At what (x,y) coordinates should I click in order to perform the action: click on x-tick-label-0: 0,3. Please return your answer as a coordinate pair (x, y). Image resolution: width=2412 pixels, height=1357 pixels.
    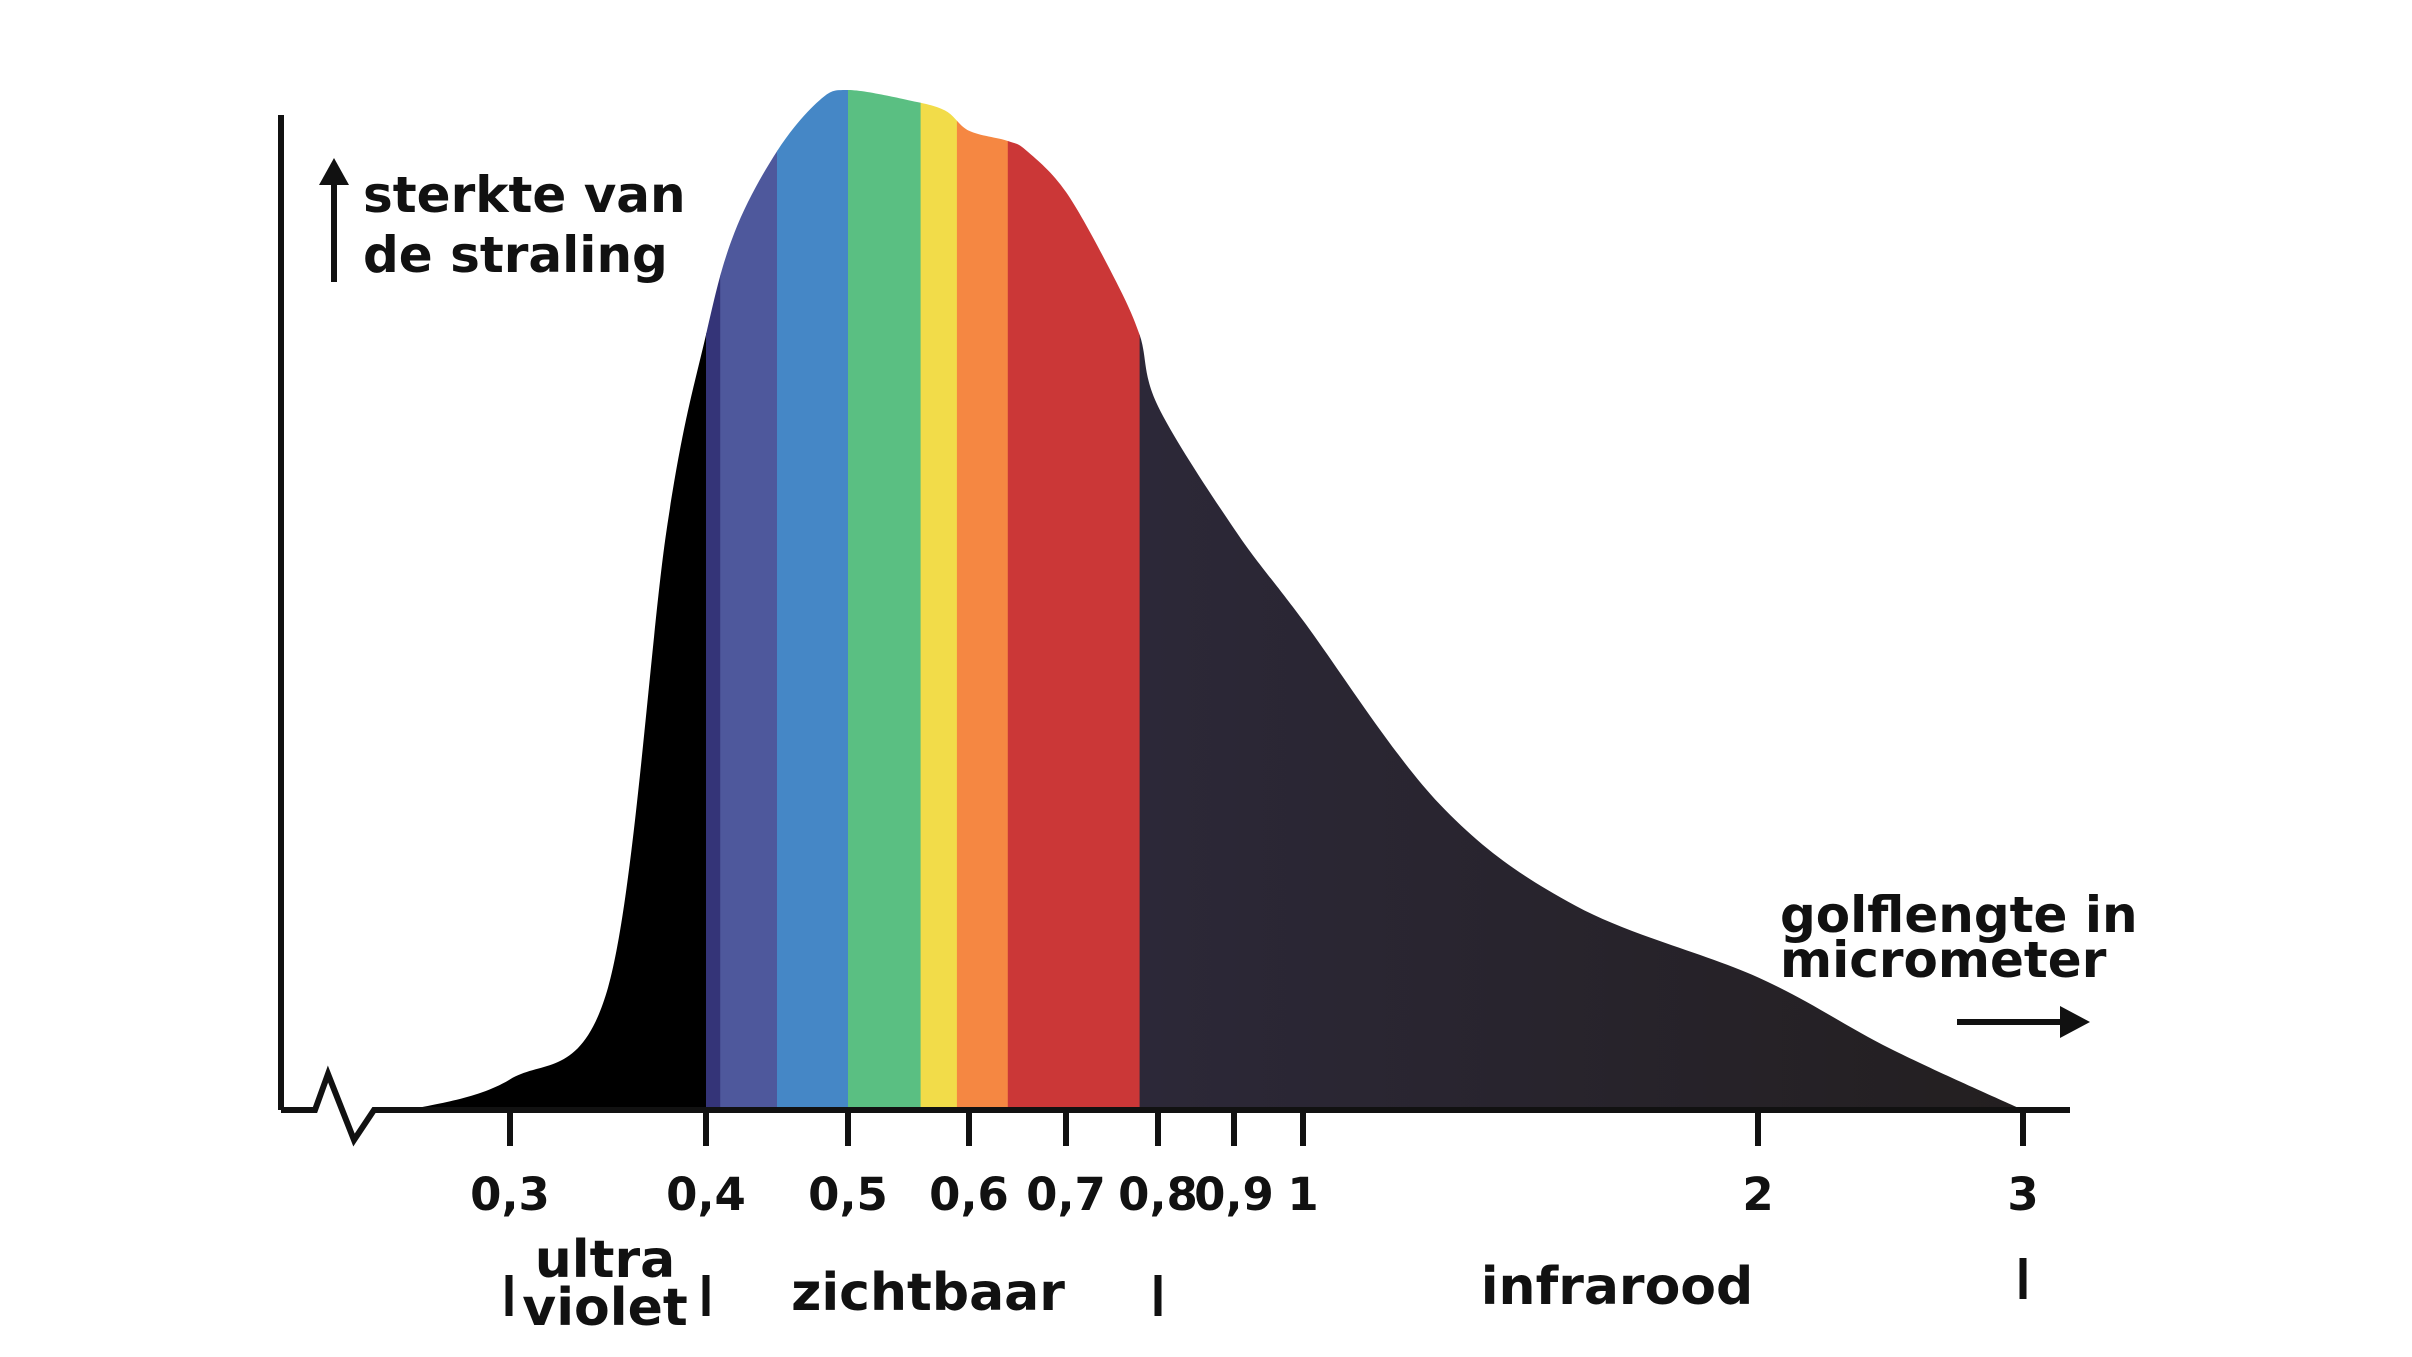
    Looking at the image, I should click on (510, 1194).